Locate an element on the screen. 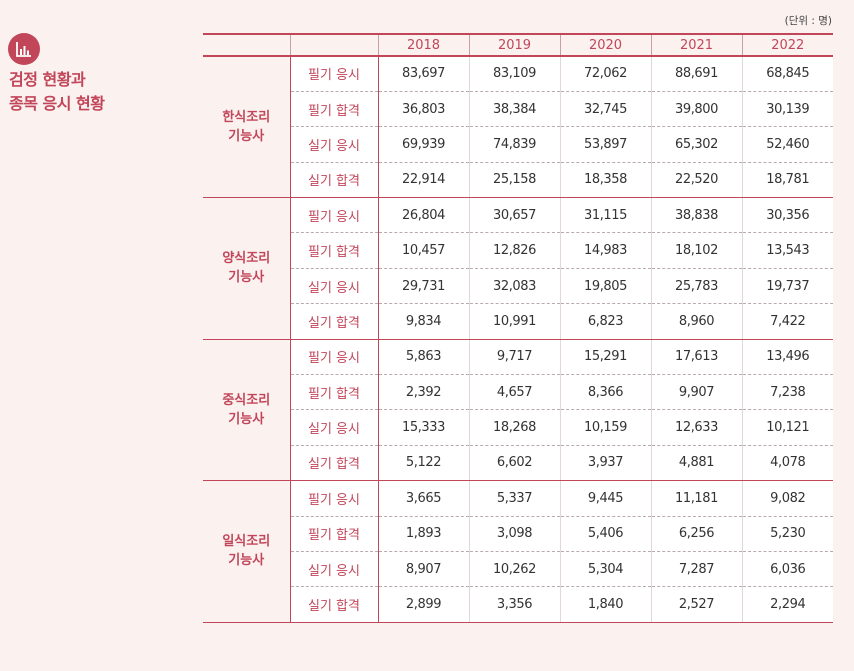  value-cell: 10,121 is located at coordinates (787, 427).